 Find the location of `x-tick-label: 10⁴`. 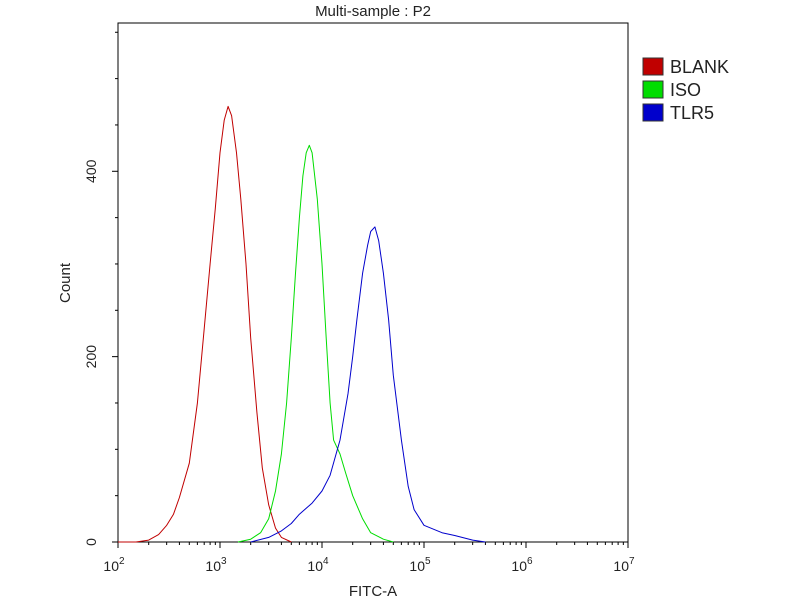

x-tick-label: 10⁴ is located at coordinates (318, 565).